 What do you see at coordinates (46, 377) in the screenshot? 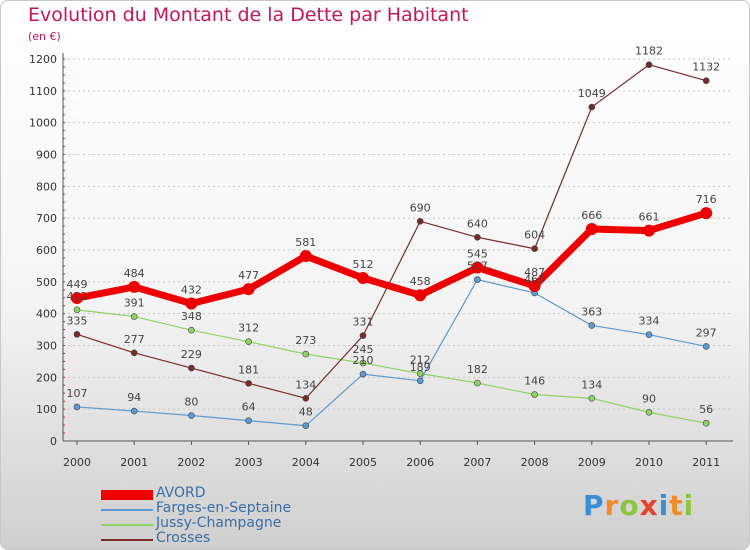
I see `y-tick-label: 200` at bounding box center [46, 377].